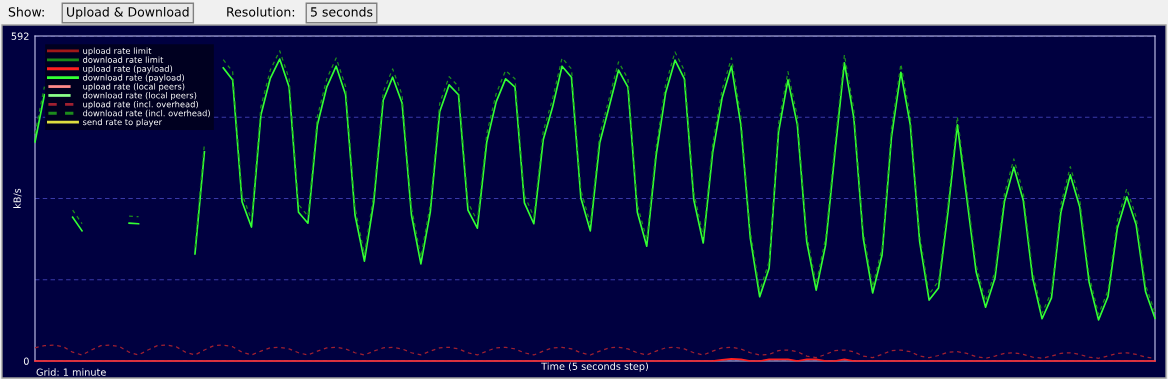 This screenshot has height=379, width=1168. Describe the element at coordinates (26, 11) in the screenshot. I see `text: Show:` at that location.